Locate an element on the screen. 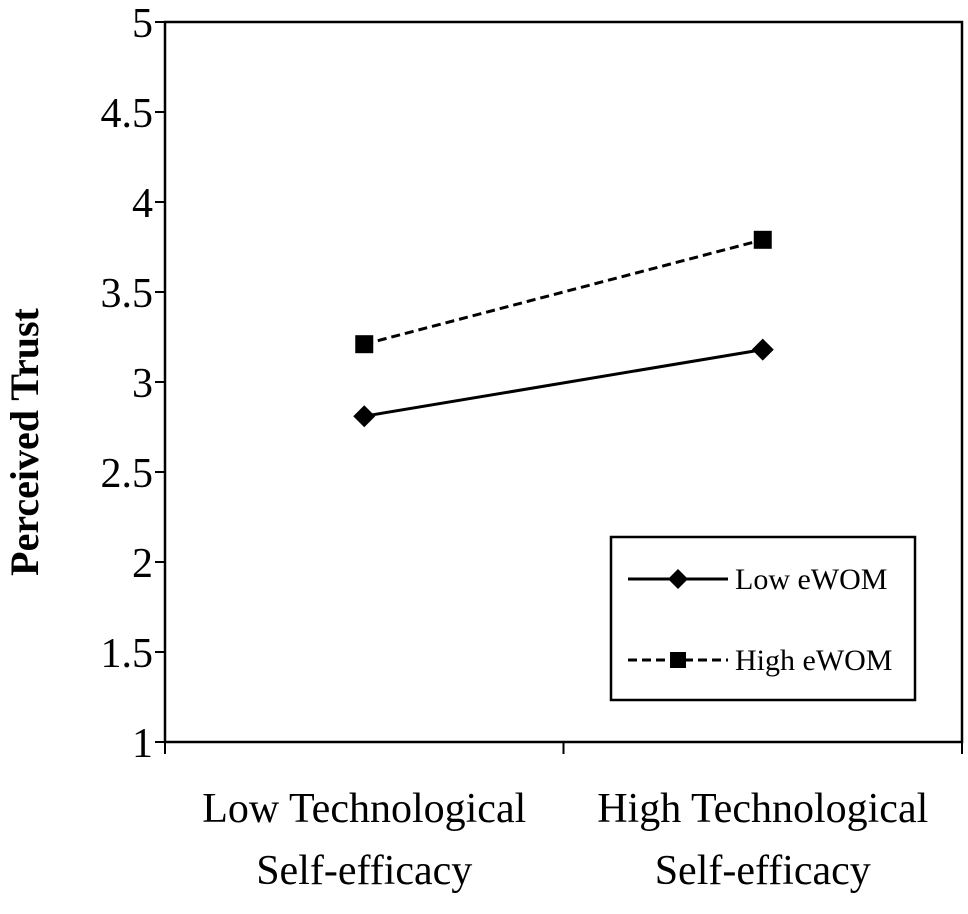 This screenshot has height=914, width=968. legend-item: Low eWOM is located at coordinates (757, 579).